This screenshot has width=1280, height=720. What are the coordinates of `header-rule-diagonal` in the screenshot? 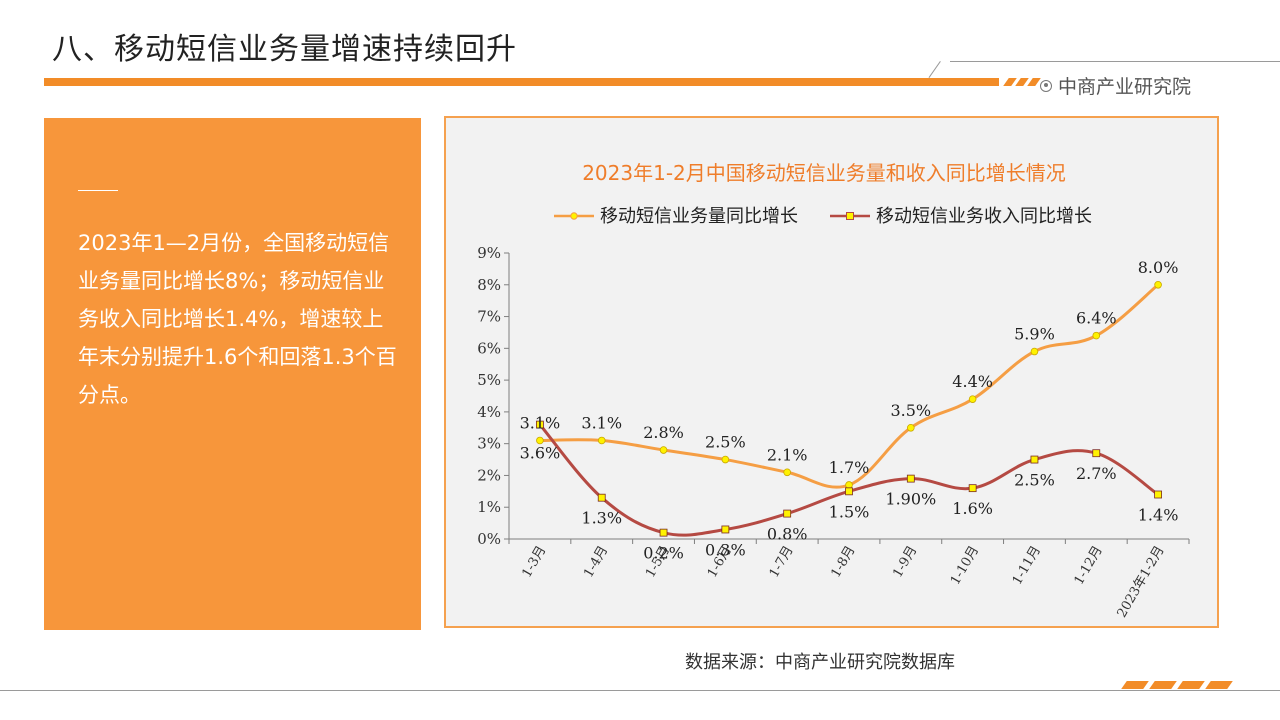 It's located at (934, 69).